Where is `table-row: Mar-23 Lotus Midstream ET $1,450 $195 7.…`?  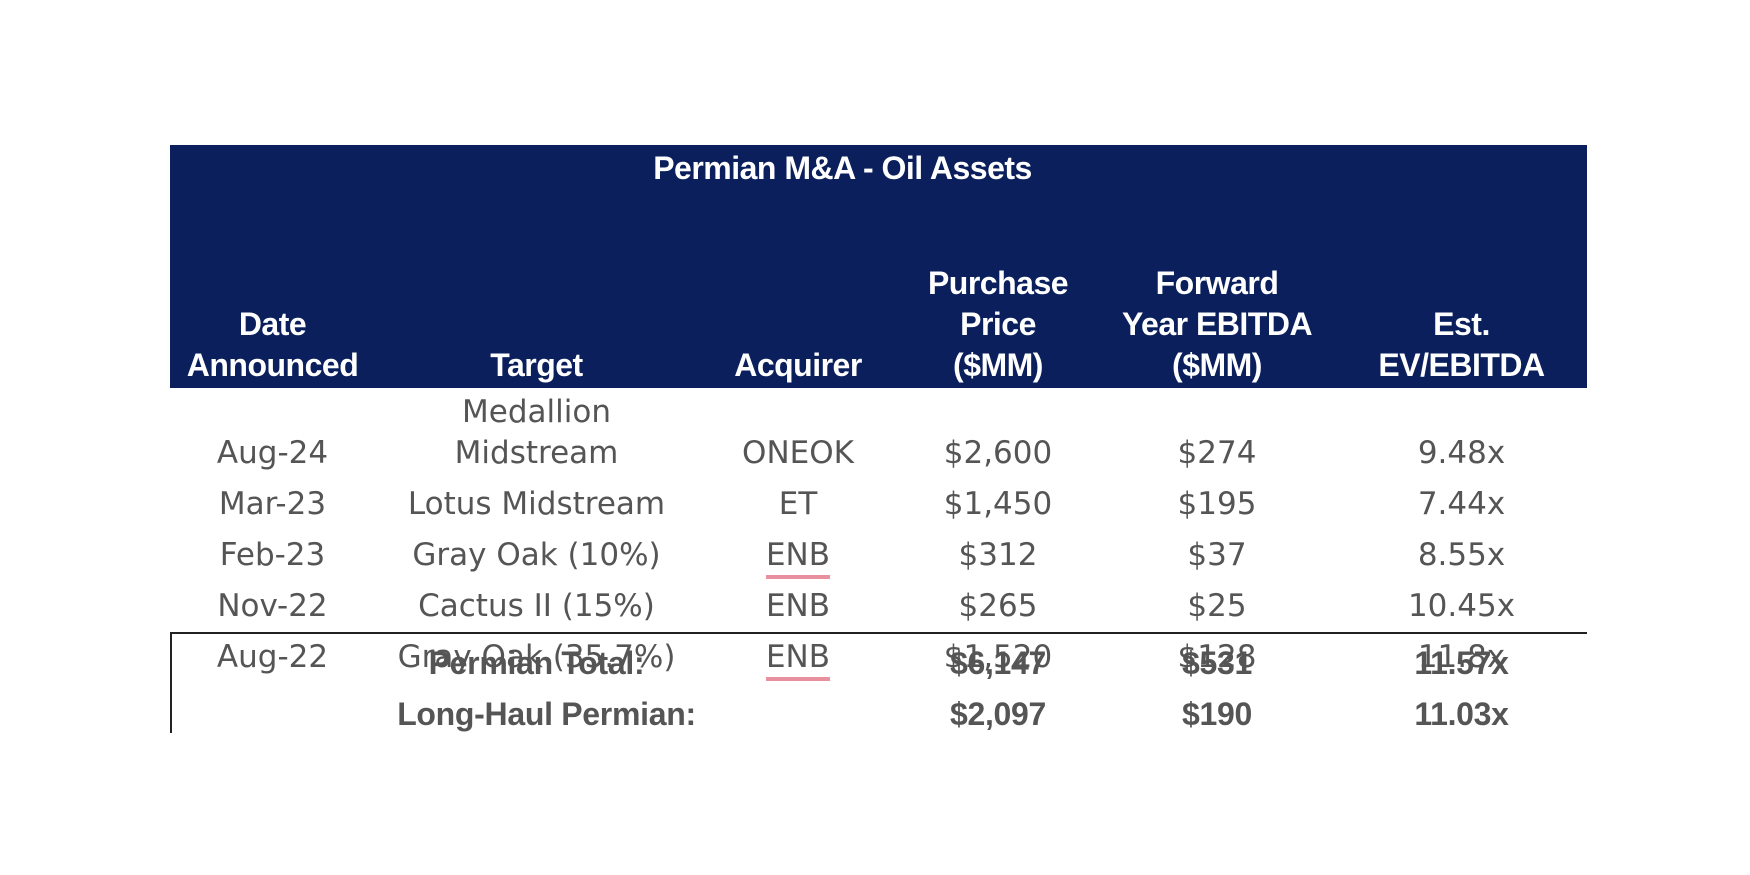
table-row: Mar-23 Lotus Midstream ET $1,450 $195 7.… is located at coordinates (878, 499).